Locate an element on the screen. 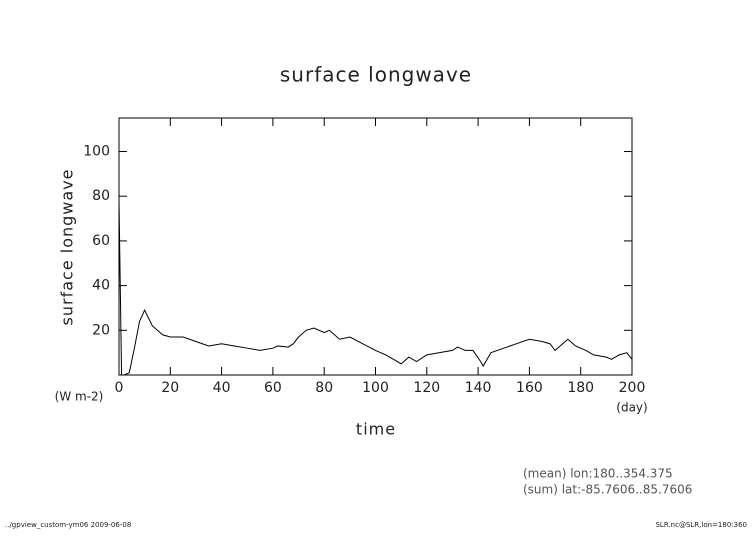 The height and width of the screenshot is (536, 752). annotation: (sum) lat:-85.7606..85.7606 is located at coordinates (607, 490).